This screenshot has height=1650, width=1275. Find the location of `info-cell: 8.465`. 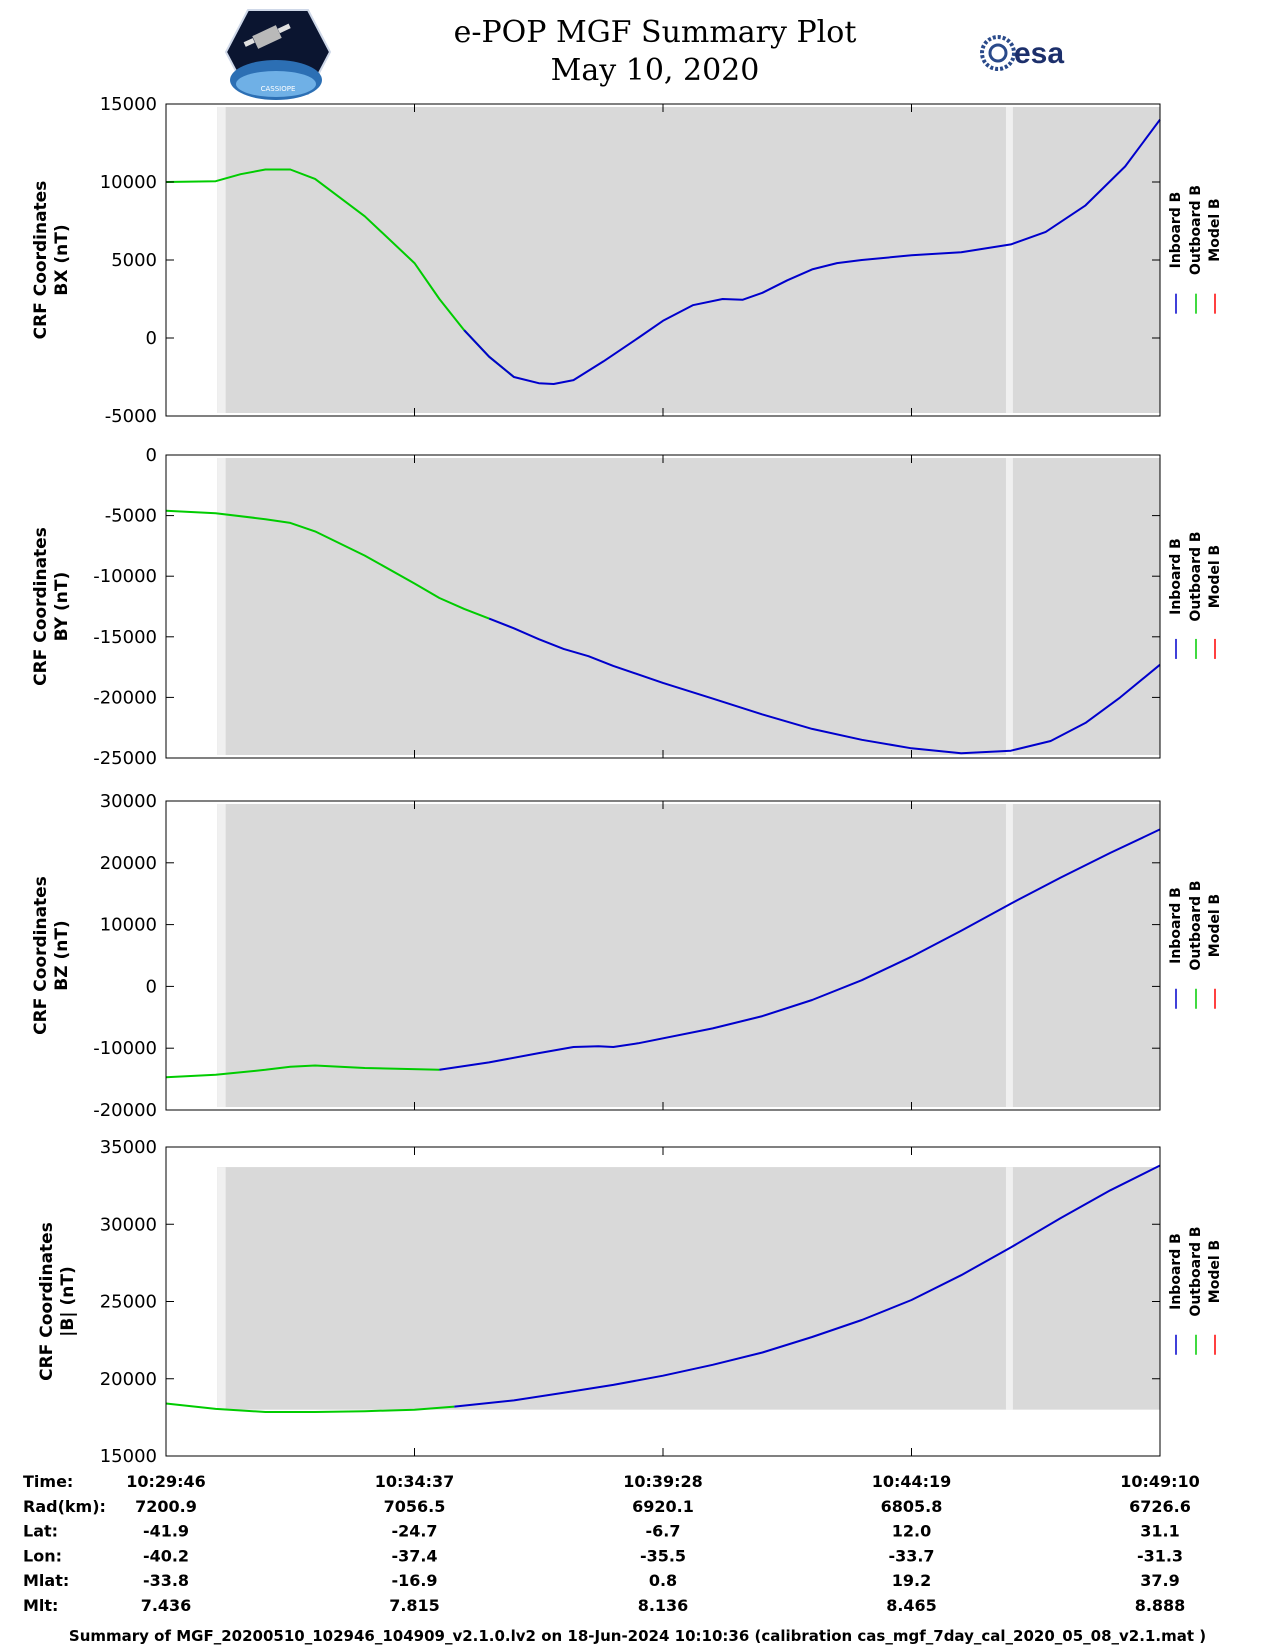

info-cell: 8.465 is located at coordinates (911, 1605).